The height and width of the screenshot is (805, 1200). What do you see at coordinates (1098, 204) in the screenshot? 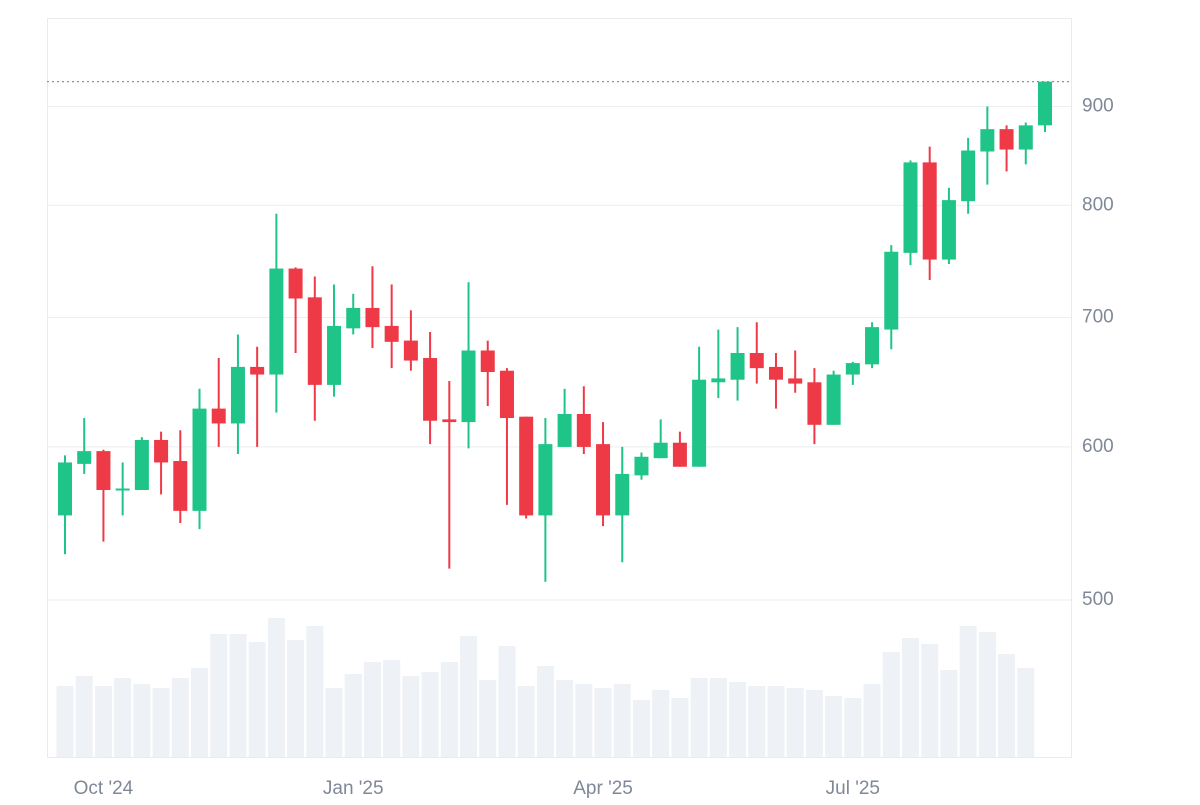
I see `y-tick-label: 800` at bounding box center [1098, 204].